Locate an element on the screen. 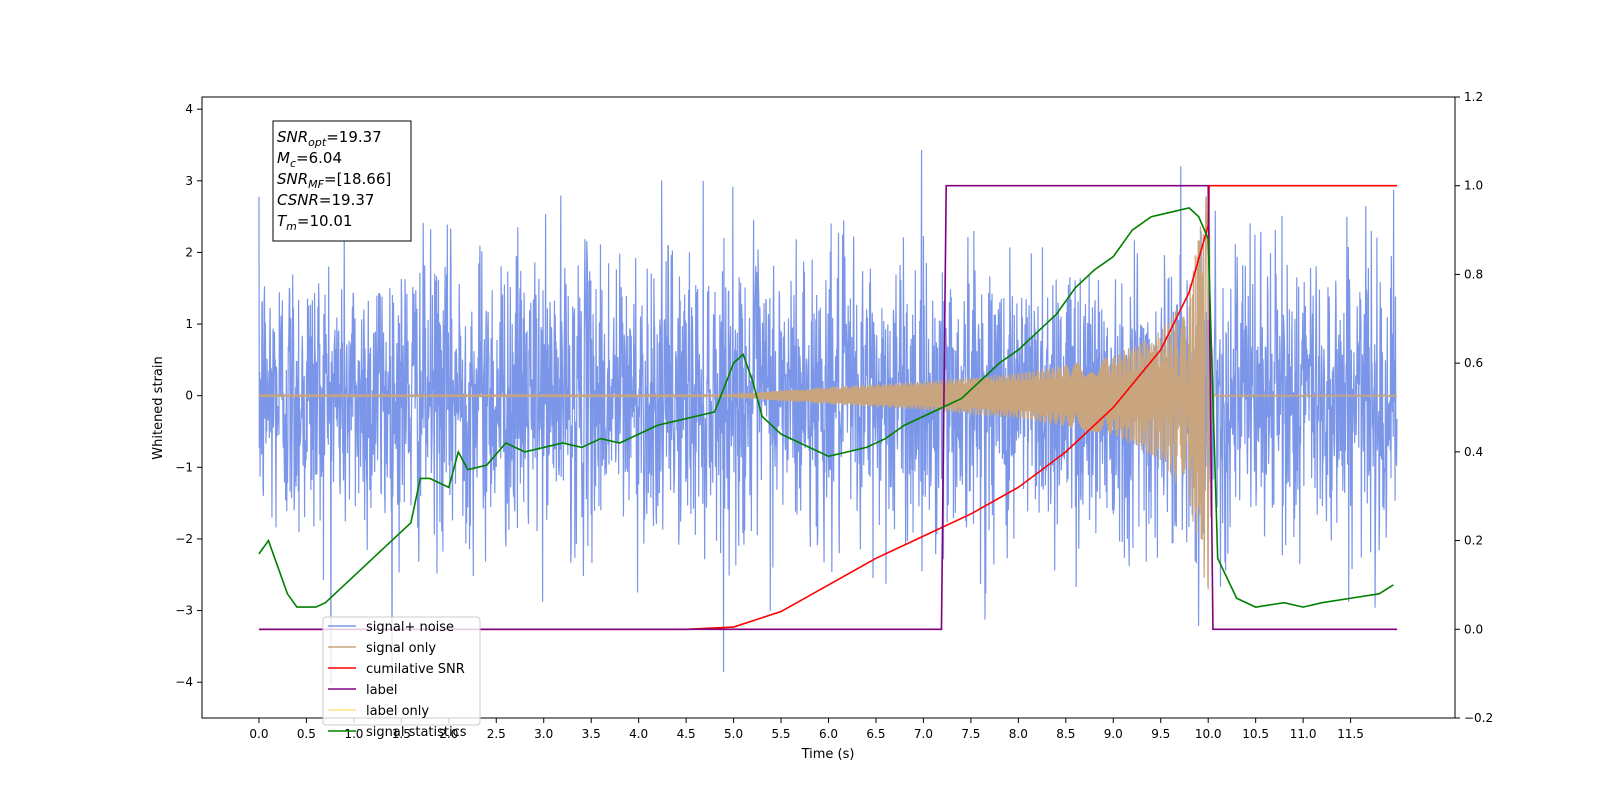 Image resolution: width=1600 pixels, height=800 pixels. stats-row: SNRopt=19.37 is located at coordinates (329, 138).